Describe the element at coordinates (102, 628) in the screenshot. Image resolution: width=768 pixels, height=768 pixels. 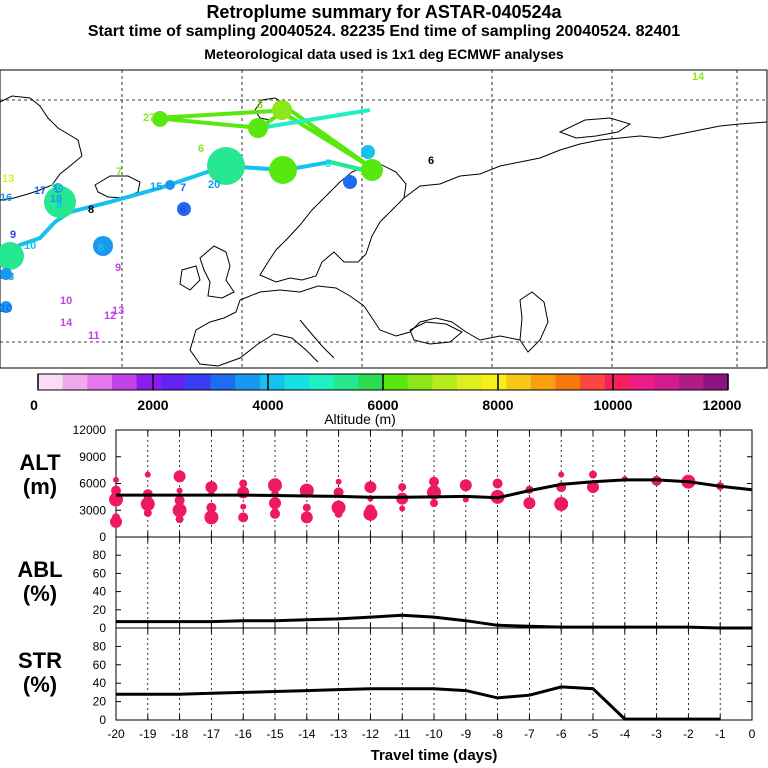
I see `y-tick-label: 0` at that location.